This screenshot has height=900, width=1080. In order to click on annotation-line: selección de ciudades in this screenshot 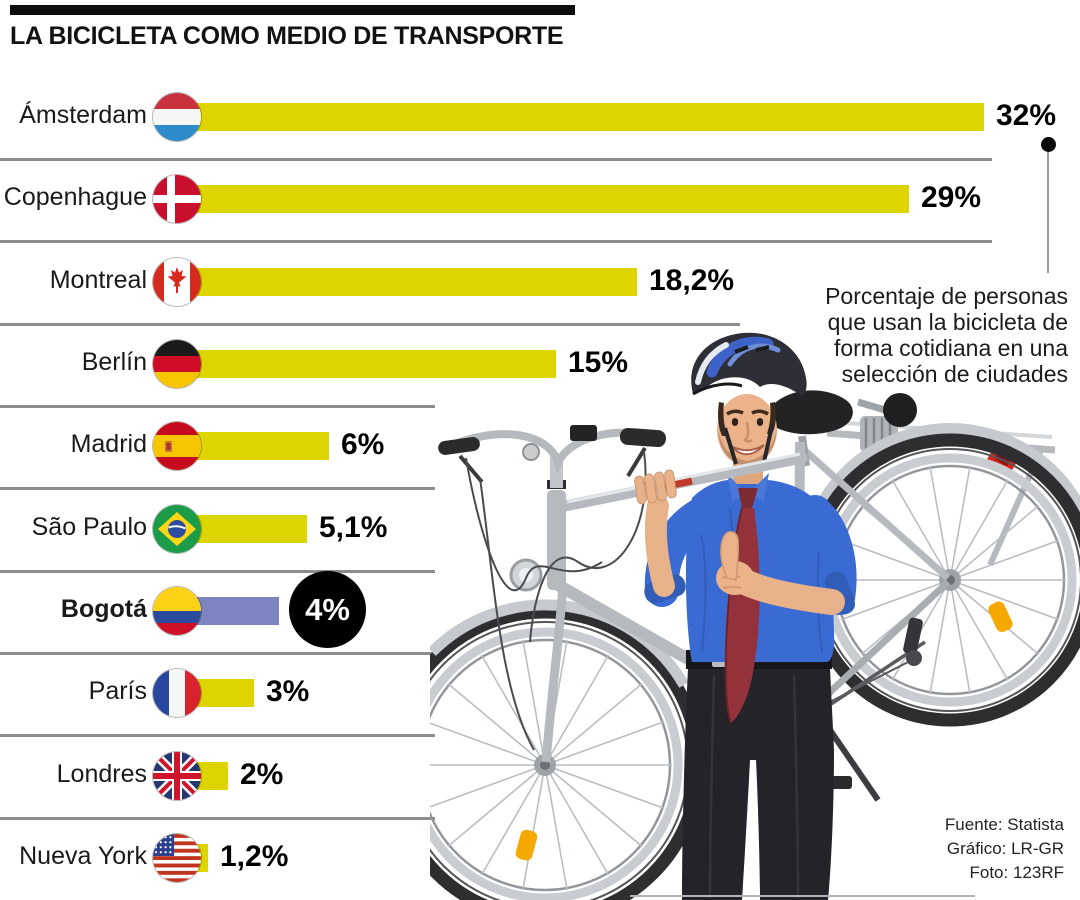, I will do `click(954, 374)`.